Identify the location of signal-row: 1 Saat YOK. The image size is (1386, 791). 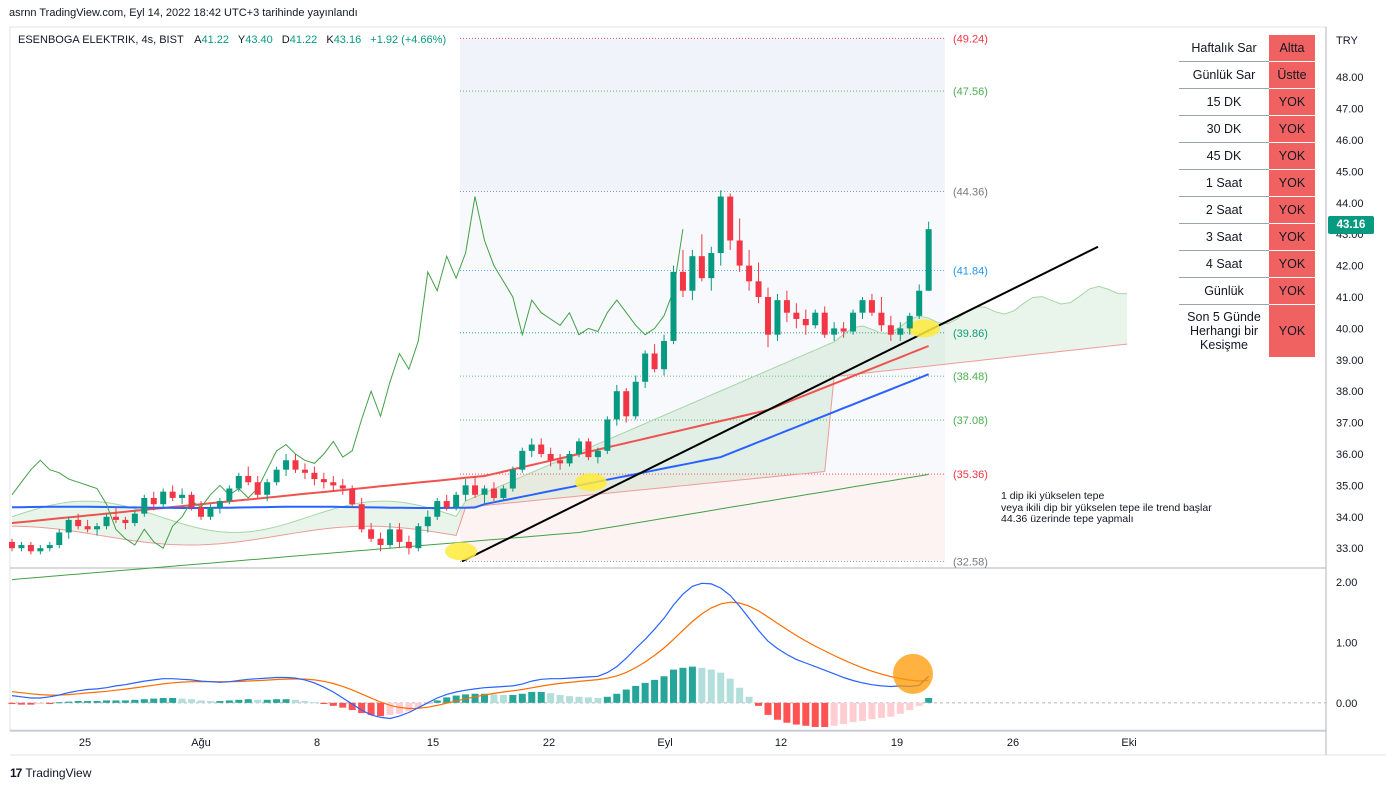
(1247, 183).